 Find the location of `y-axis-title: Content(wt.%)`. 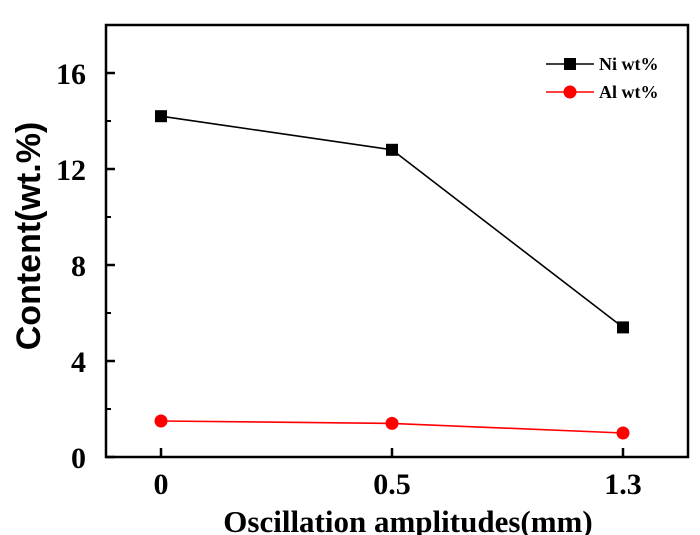

y-axis-title: Content(wt.%) is located at coordinates (29, 236).